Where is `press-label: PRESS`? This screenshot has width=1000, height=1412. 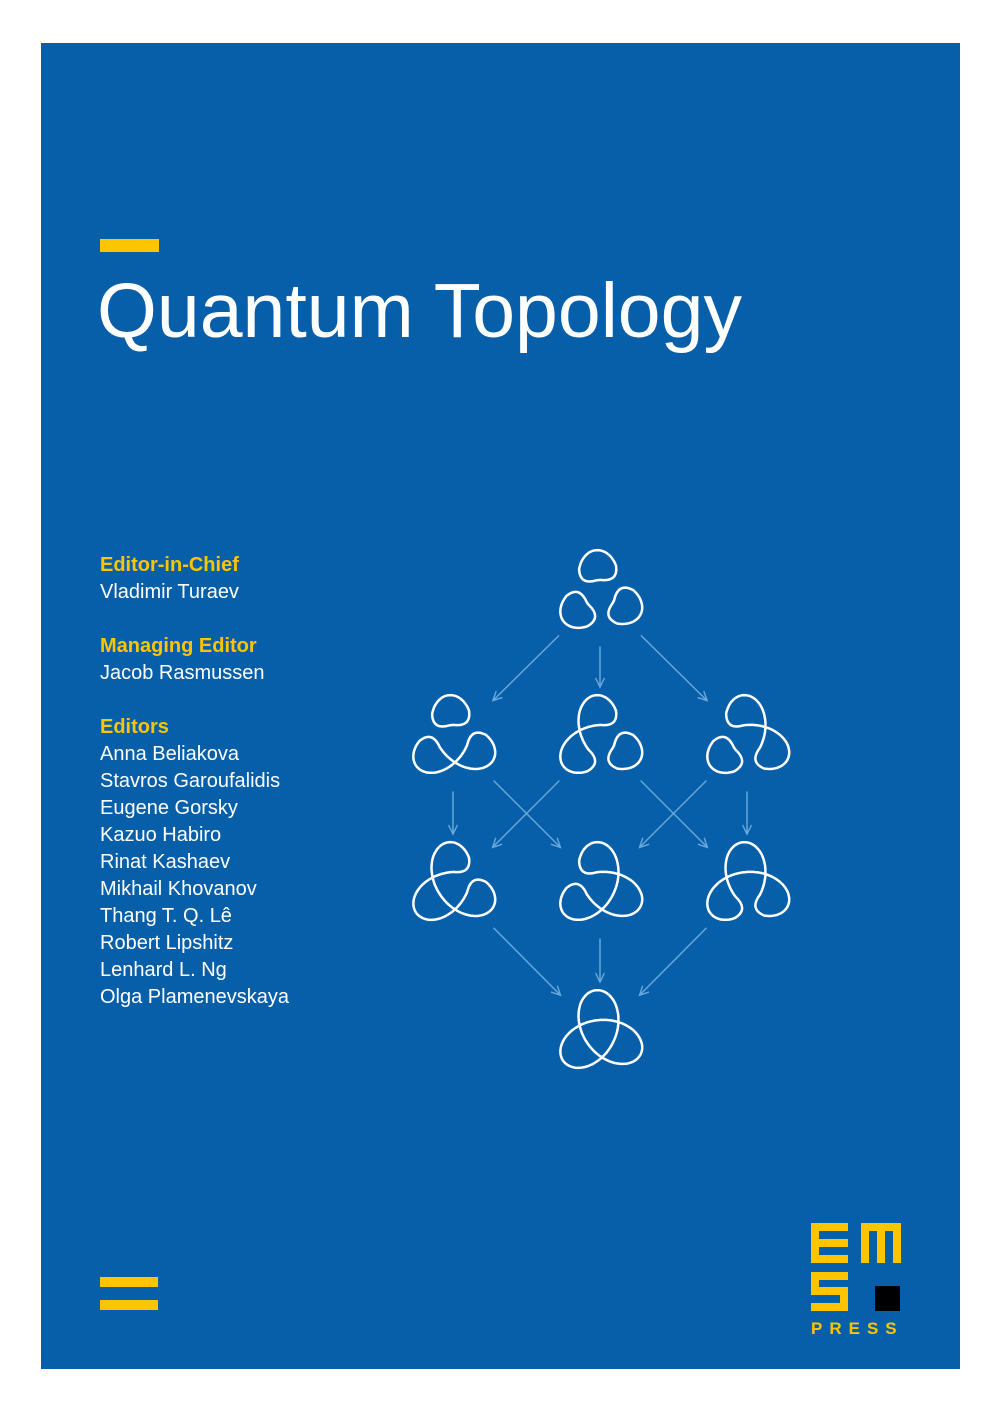 press-label: PRESS is located at coordinates (857, 1328).